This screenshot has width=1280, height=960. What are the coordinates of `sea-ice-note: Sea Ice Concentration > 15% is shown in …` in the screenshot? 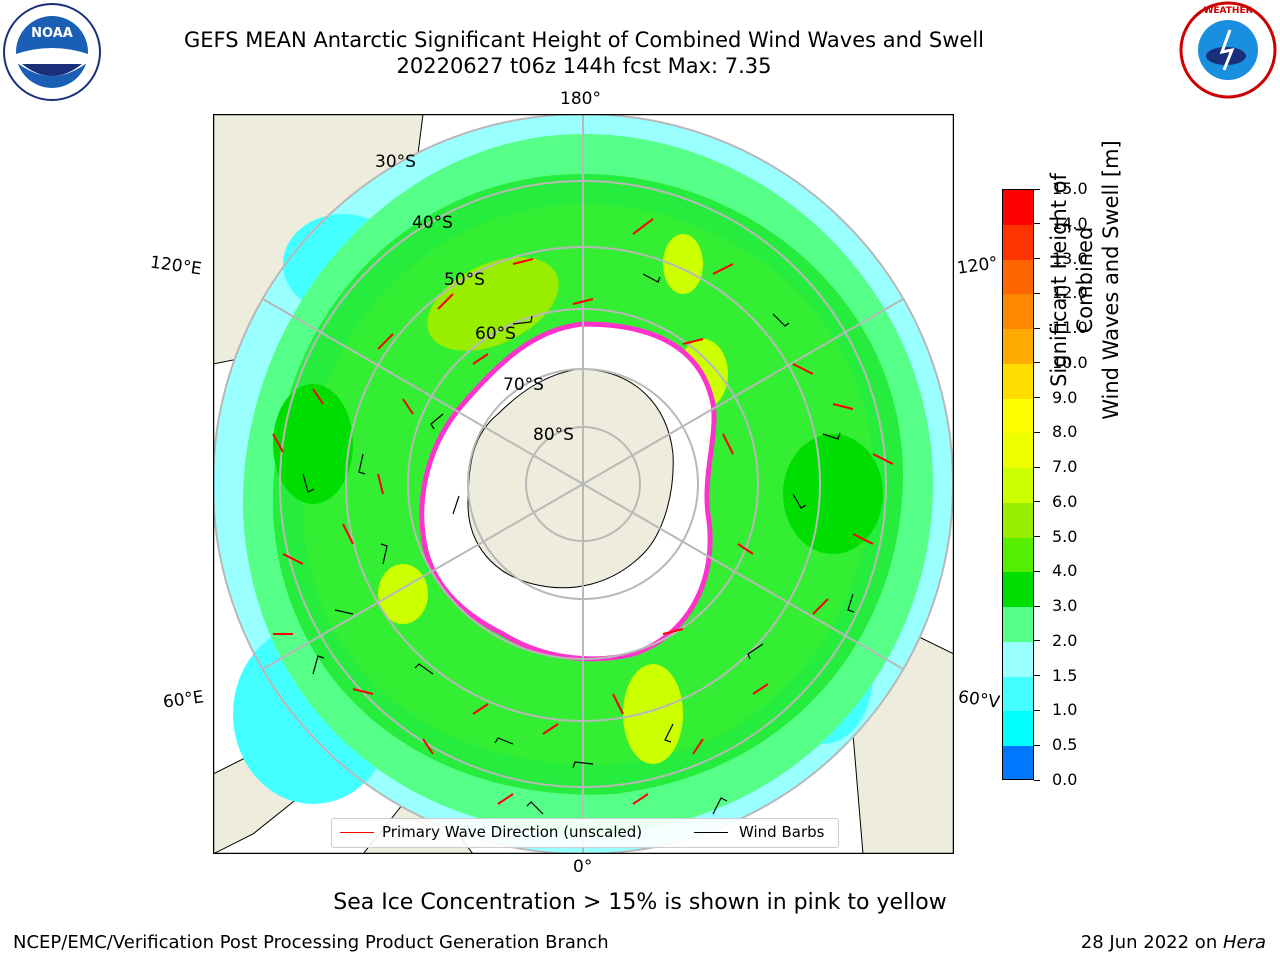 It's located at (640, 902).